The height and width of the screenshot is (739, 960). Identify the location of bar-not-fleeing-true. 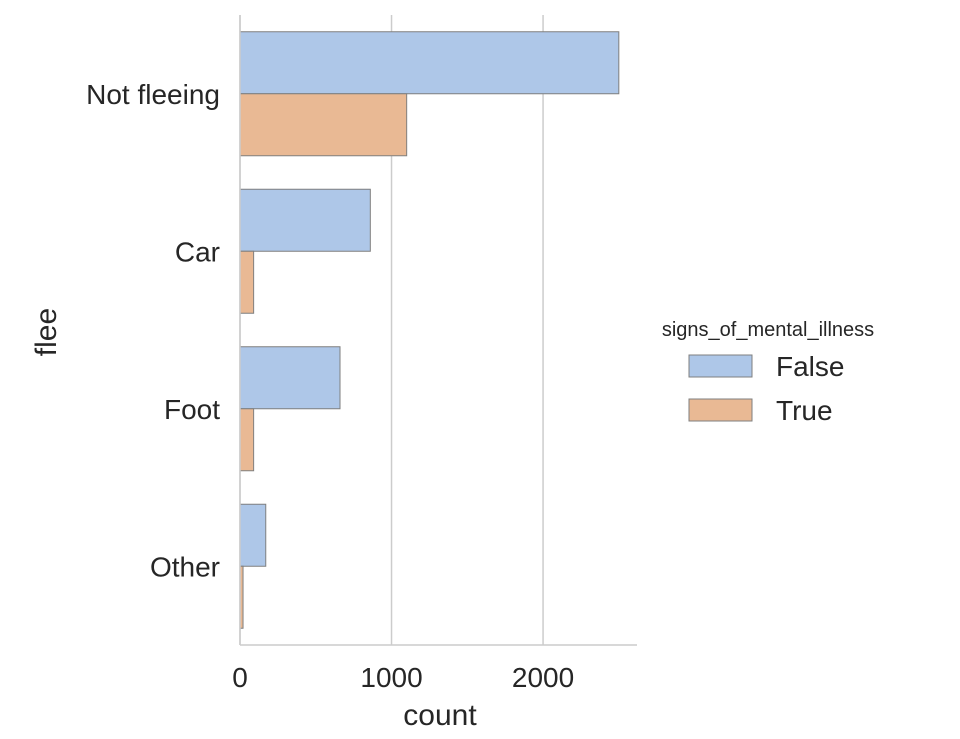
(323, 125).